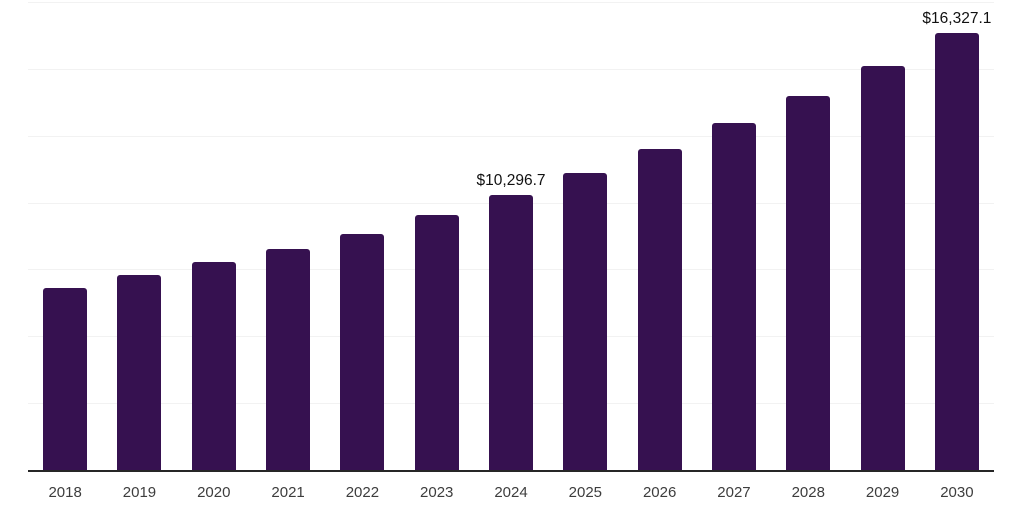 The height and width of the screenshot is (512, 1024). I want to click on bar-slot-2018, so click(65, 236).